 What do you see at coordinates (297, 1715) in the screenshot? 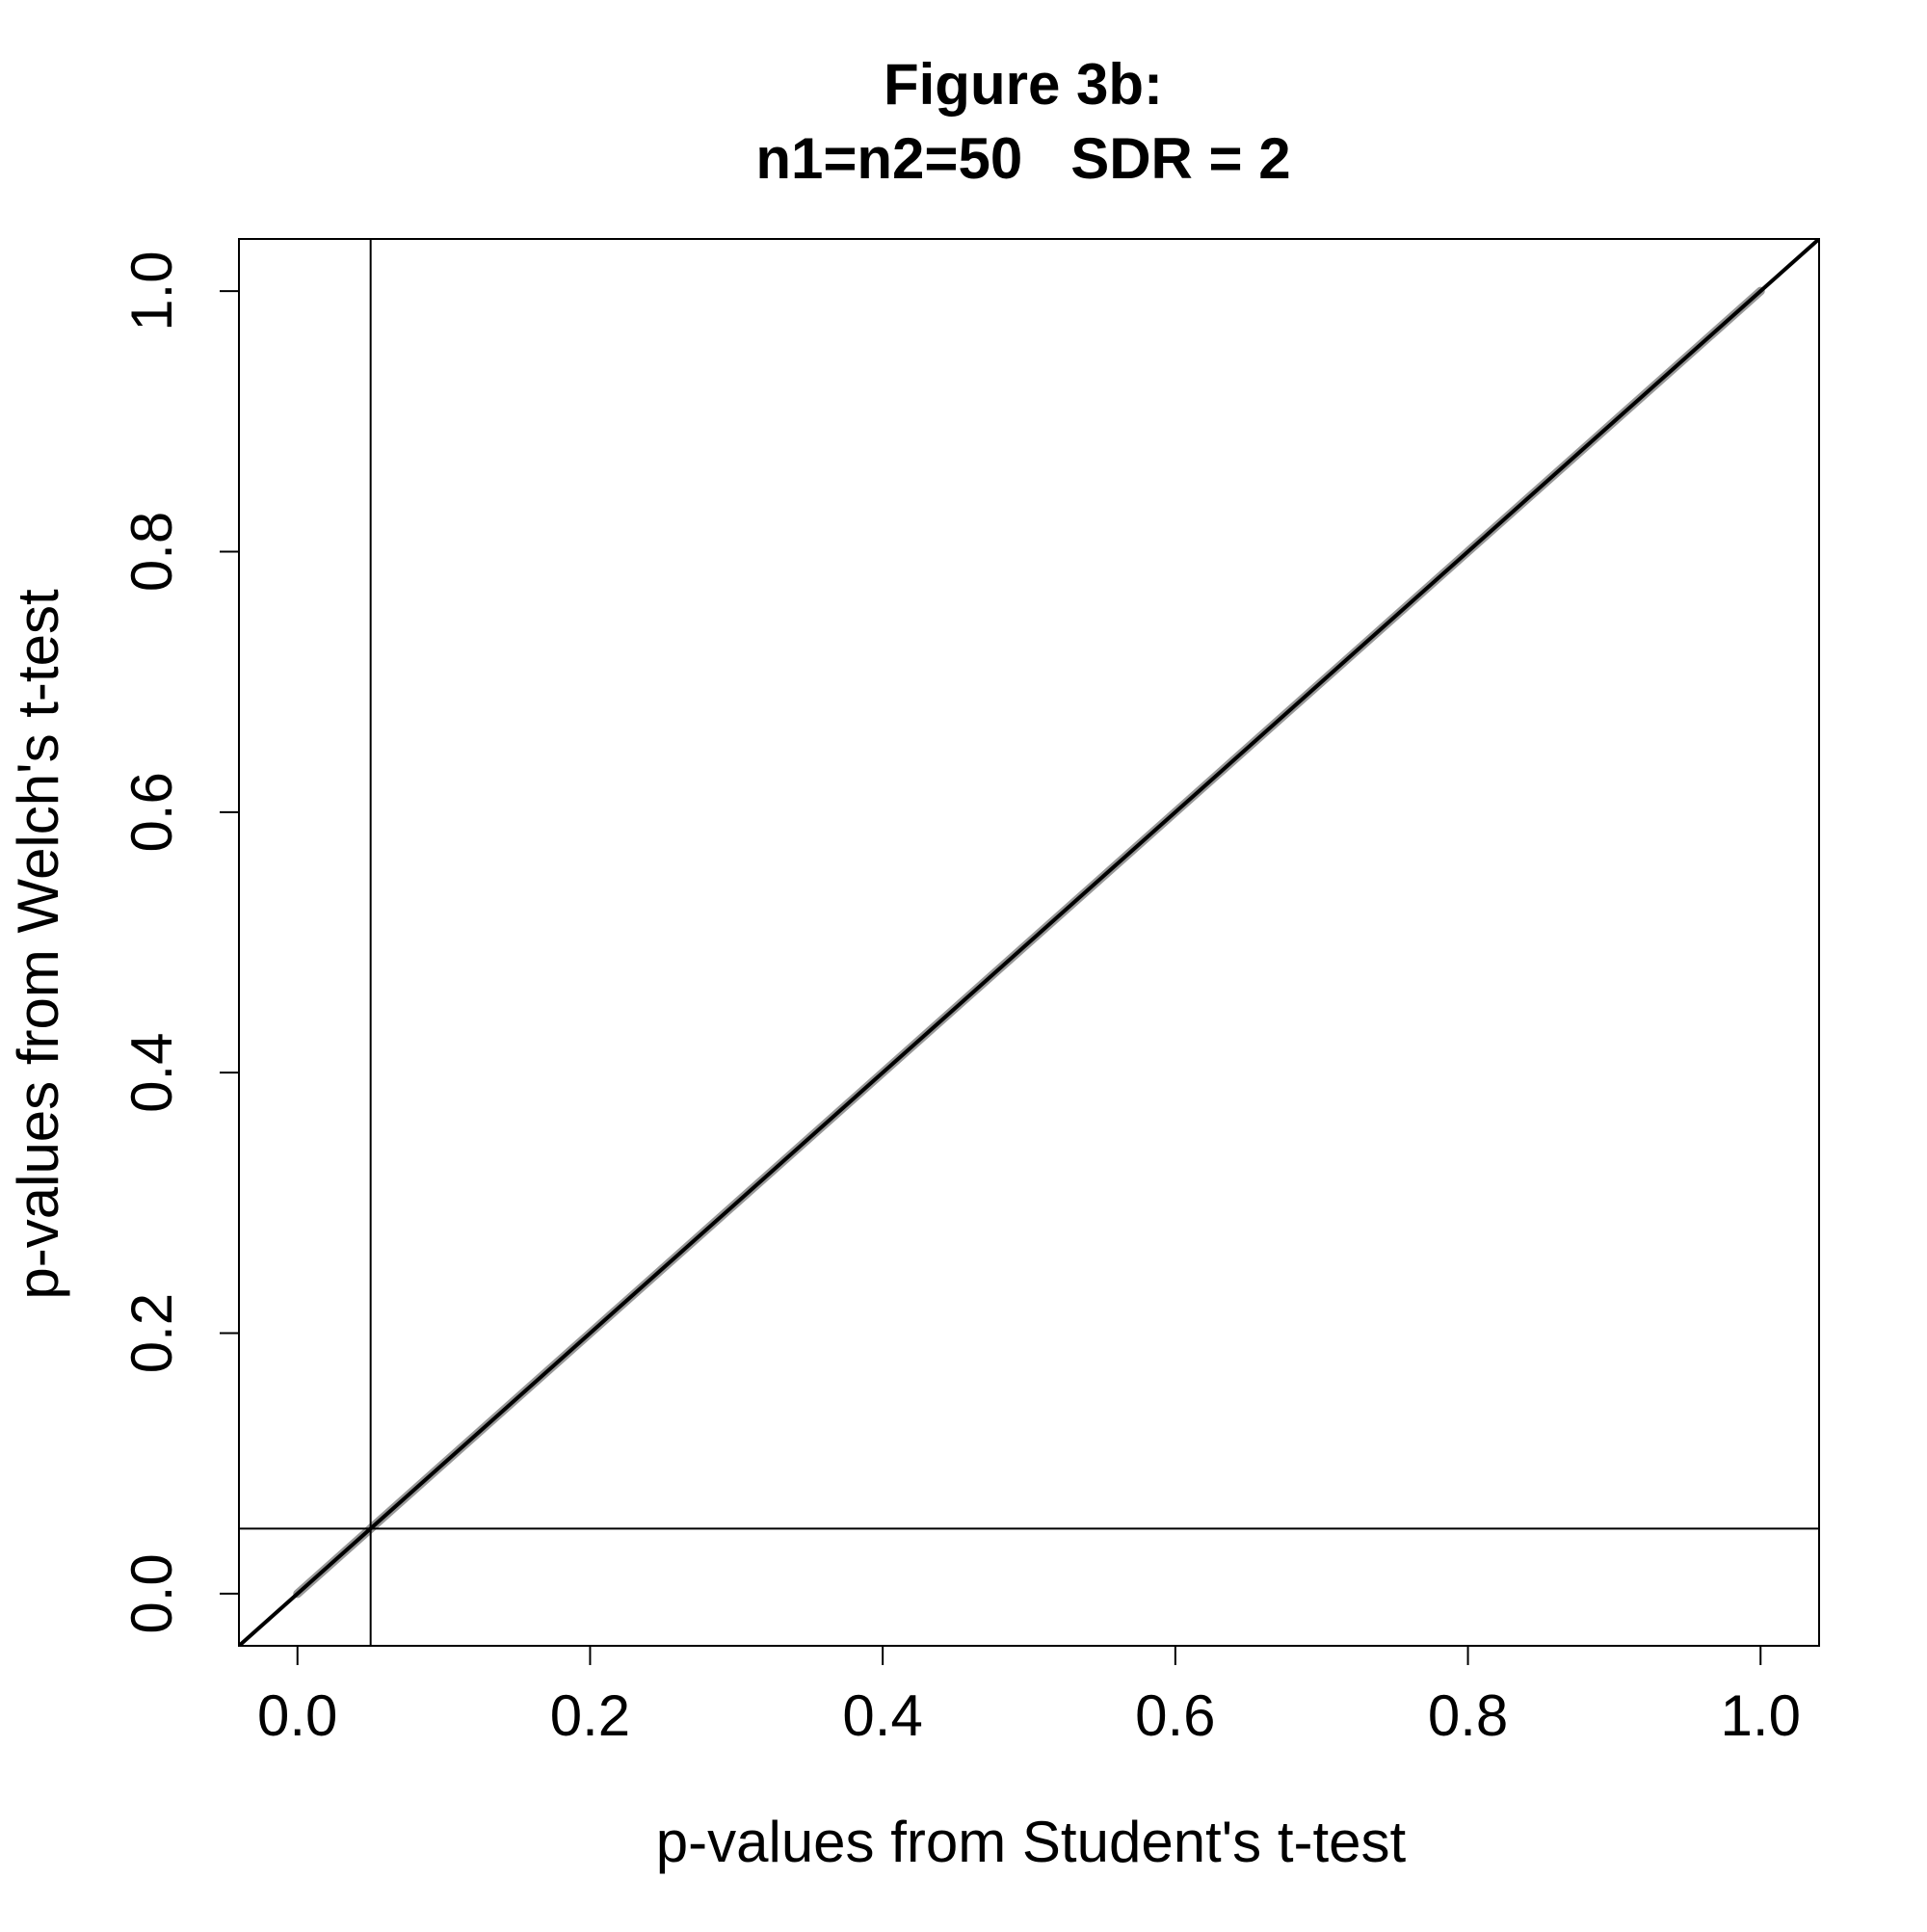
I see `x-tick-label: 0.0` at bounding box center [297, 1715].